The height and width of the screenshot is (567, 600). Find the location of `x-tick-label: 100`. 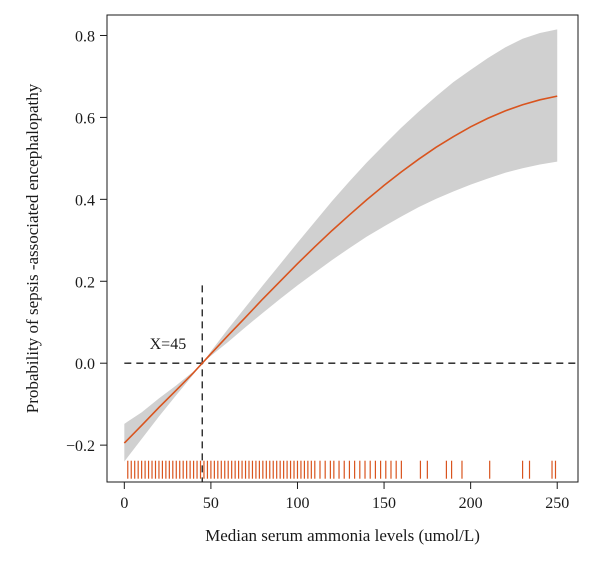

x-tick-label: 100 is located at coordinates (297, 503).